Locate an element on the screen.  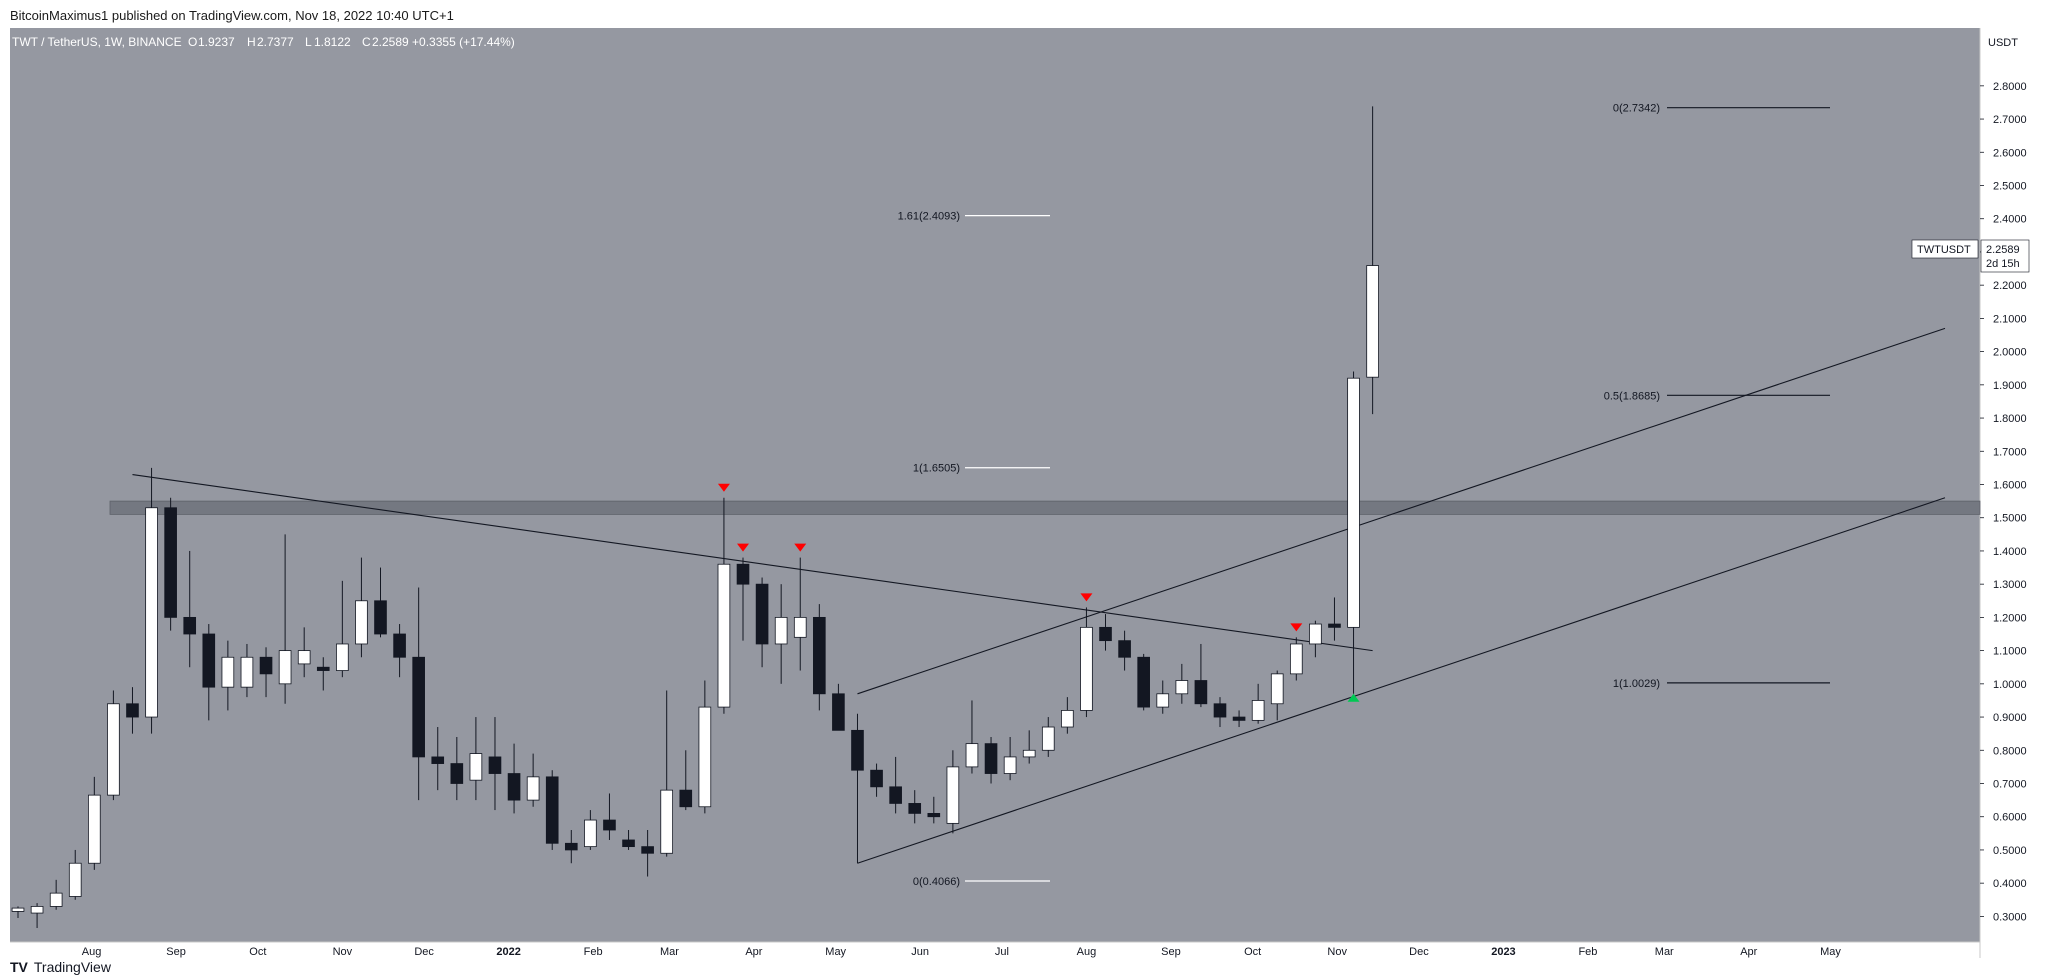
fib-label-3: 1.61(2.4093) is located at coordinates (929, 217).